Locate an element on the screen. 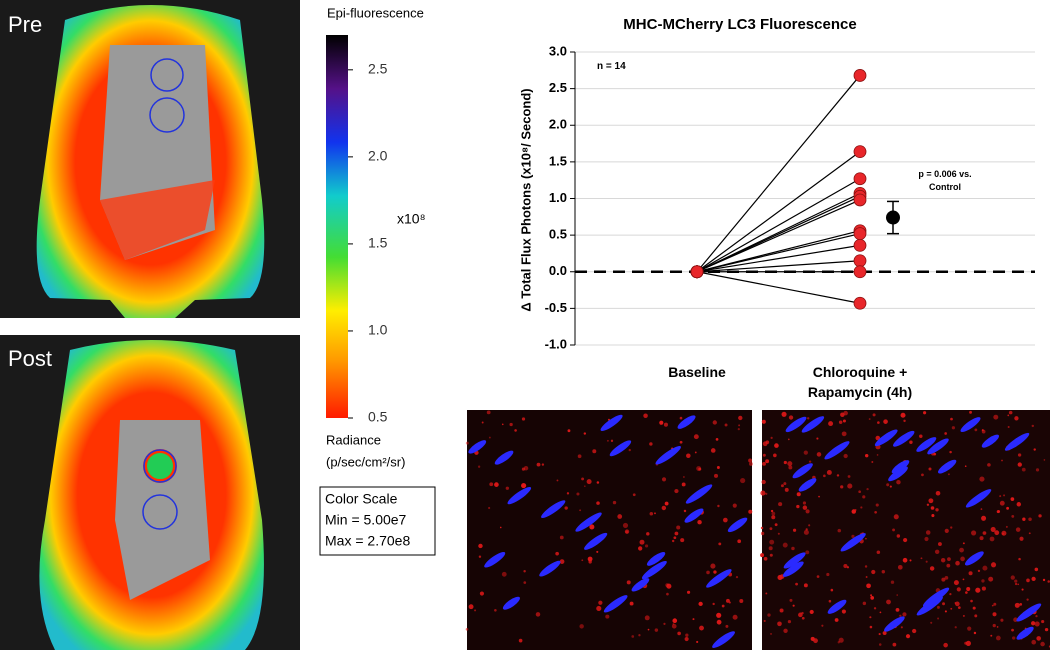 Image resolution: width=1050 pixels, height=650 pixels. colorbar is located at coordinates (337, 226).